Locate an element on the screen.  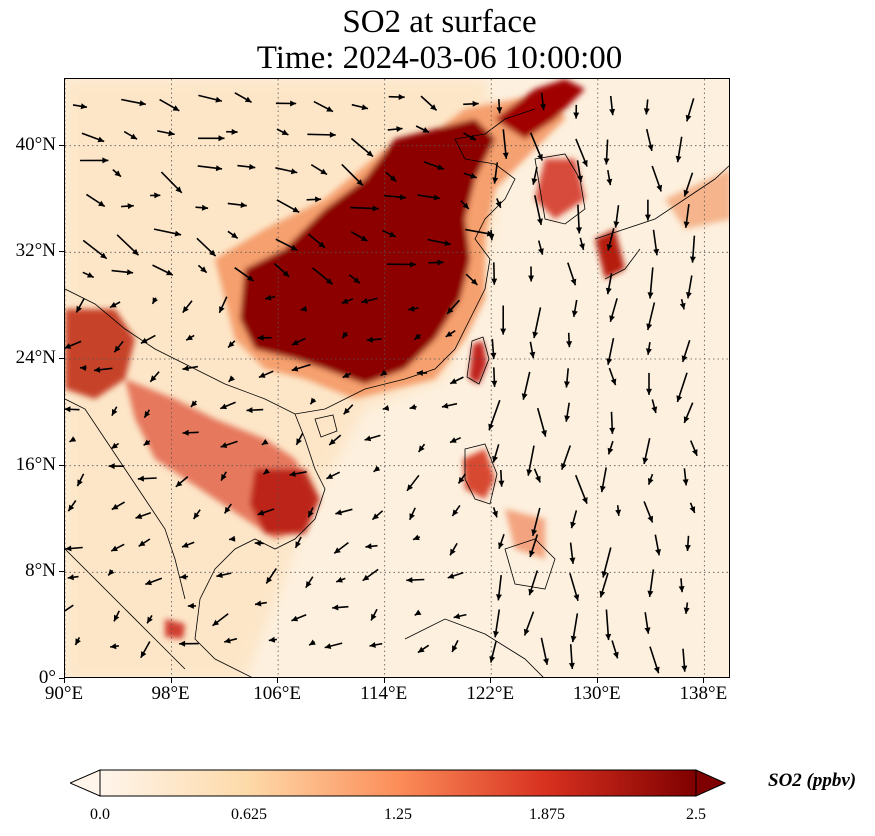
coast-sumatra is located at coordinates (125, 609).